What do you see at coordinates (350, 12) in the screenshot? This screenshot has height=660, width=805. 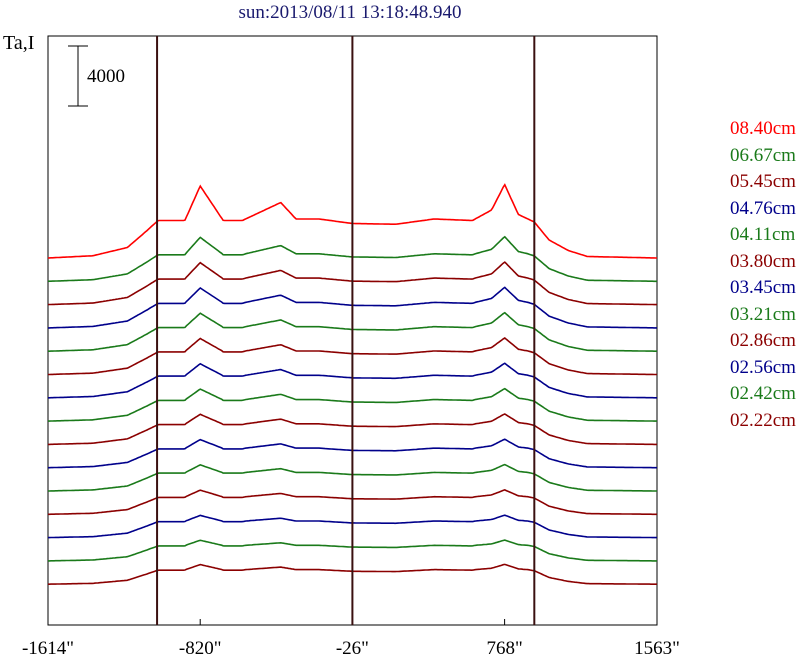 I see `chart-title: sun:2013/08/11 13:18:48.940` at bounding box center [350, 12].